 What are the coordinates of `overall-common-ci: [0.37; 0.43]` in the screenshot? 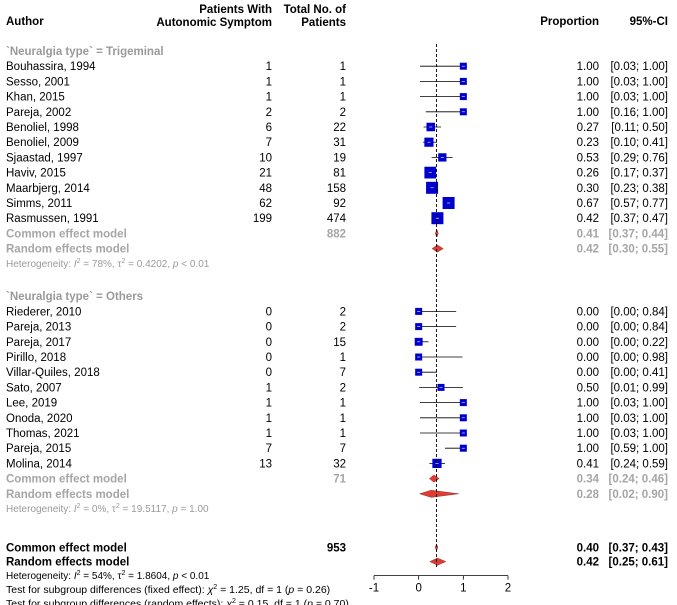 It's located at (639, 548).